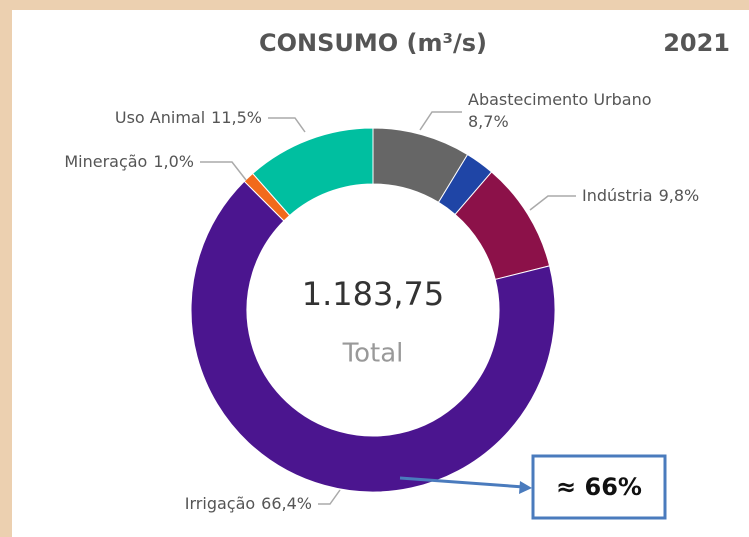 The width and height of the screenshot is (749, 537). I want to click on category-name: Uso Animal, so click(160, 117).